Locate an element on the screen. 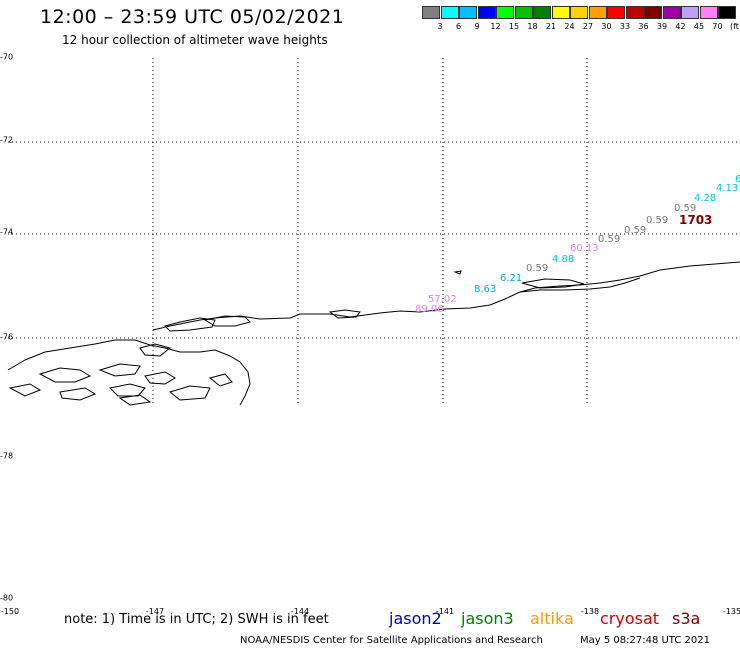 This screenshot has height=650, width=740. lon-label: -141 is located at coordinates (445, 611).